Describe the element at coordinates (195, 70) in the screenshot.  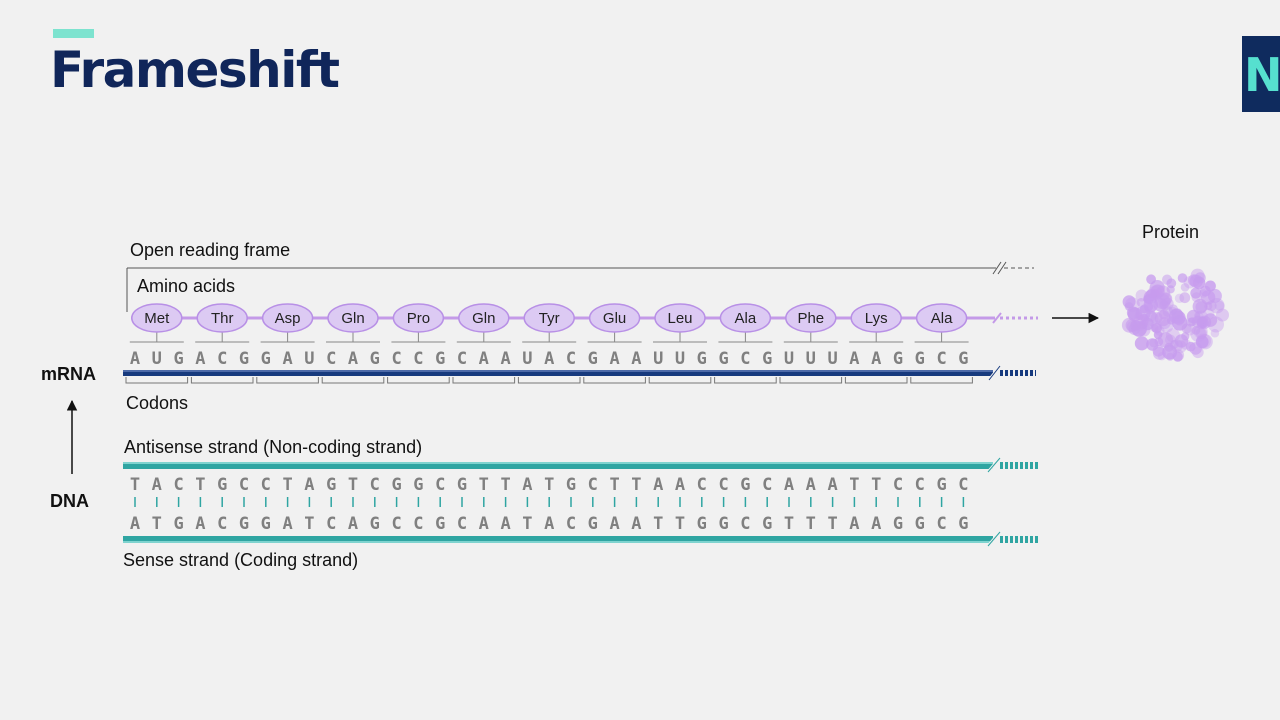
I see `slide-title: Frameshift` at that location.